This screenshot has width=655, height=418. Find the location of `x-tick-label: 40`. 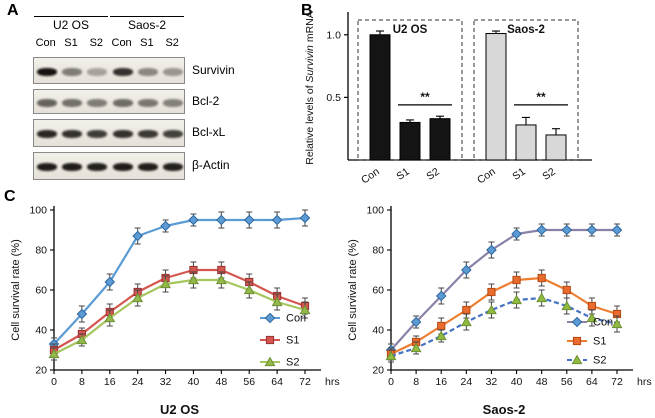

x-tick-label: 40 is located at coordinates (194, 382).